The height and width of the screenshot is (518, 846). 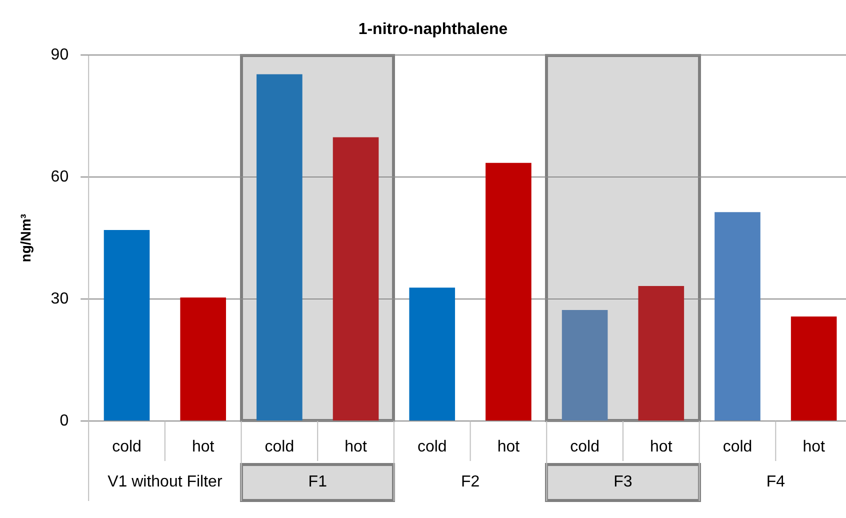 What do you see at coordinates (433, 29) in the screenshot?
I see `chart-title: 1-nitro-naphthalene` at bounding box center [433, 29].